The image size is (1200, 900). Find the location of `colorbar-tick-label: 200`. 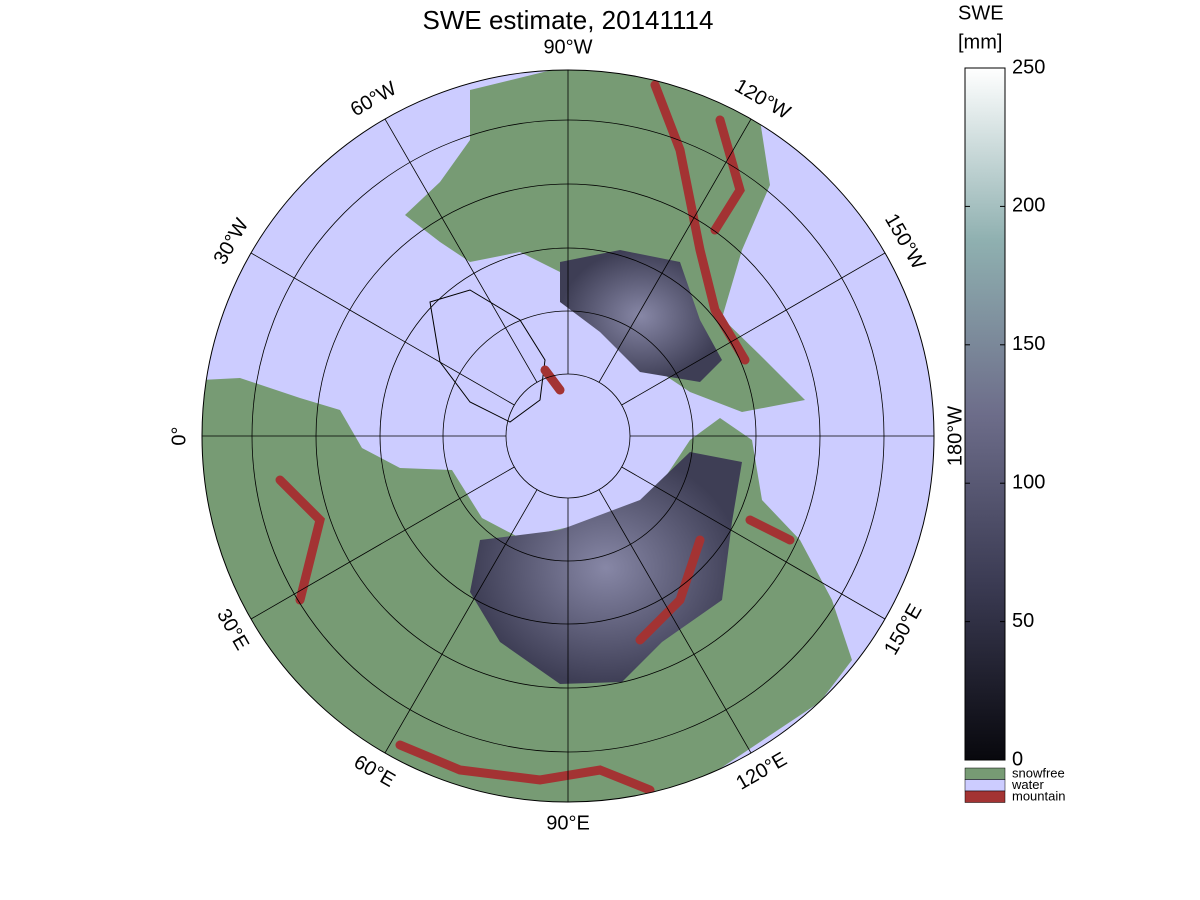

colorbar-tick-label: 200 is located at coordinates (1028, 206).